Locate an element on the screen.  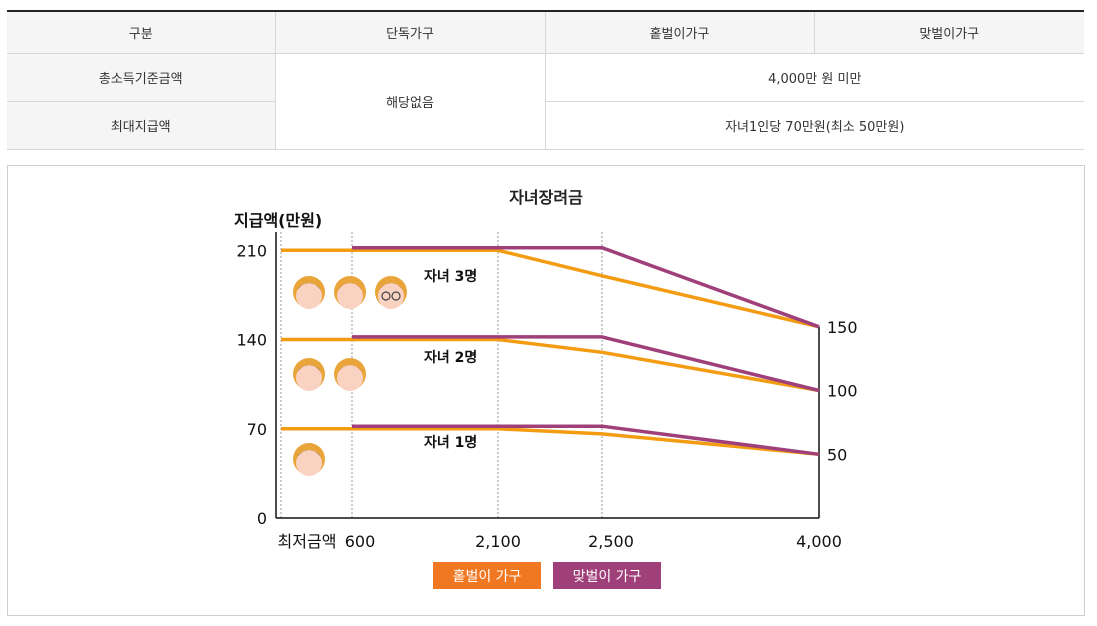
row-label-max-payment: 최대지급액 is located at coordinates (141, 125).